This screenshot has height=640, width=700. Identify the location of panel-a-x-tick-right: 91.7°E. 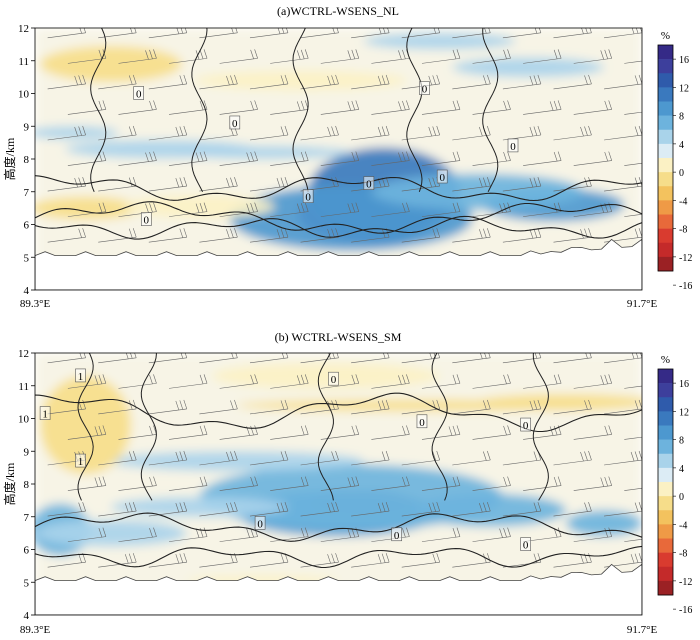
(642, 304).